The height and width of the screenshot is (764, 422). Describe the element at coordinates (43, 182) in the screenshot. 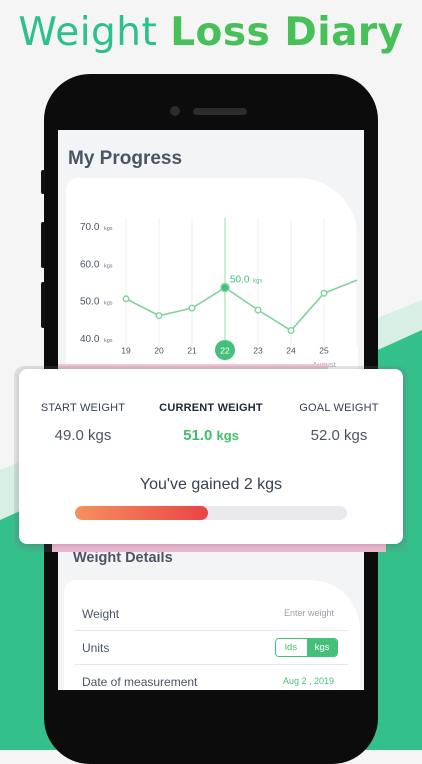

I see `phone-side-button` at that location.